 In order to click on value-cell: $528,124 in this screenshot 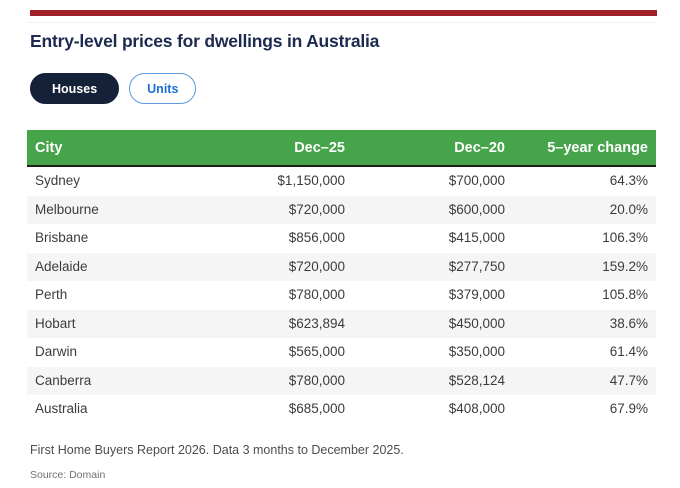, I will do `click(476, 380)`.